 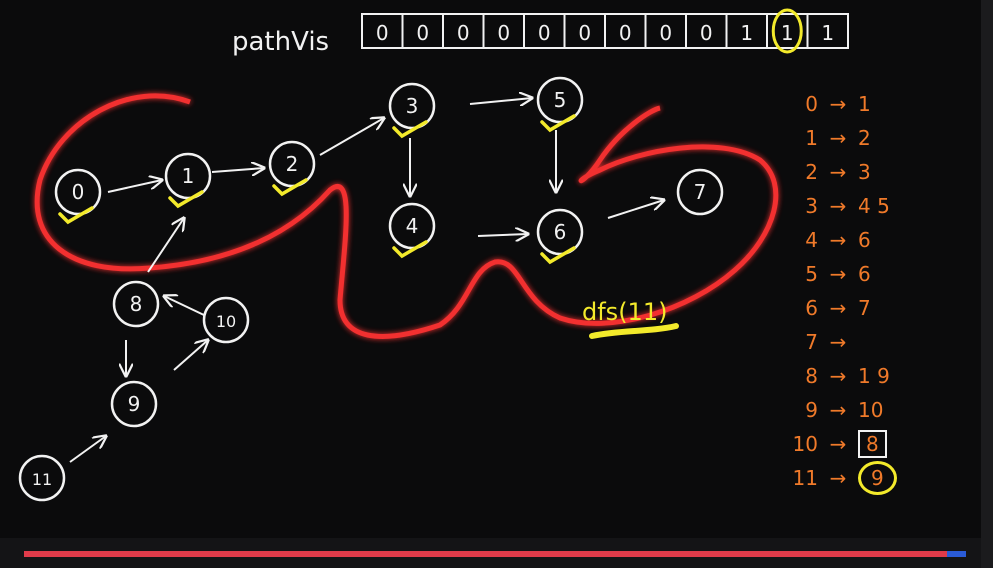 What do you see at coordinates (544, 33) in the screenshot?
I see `pathvis-cell-4: 0` at bounding box center [544, 33].